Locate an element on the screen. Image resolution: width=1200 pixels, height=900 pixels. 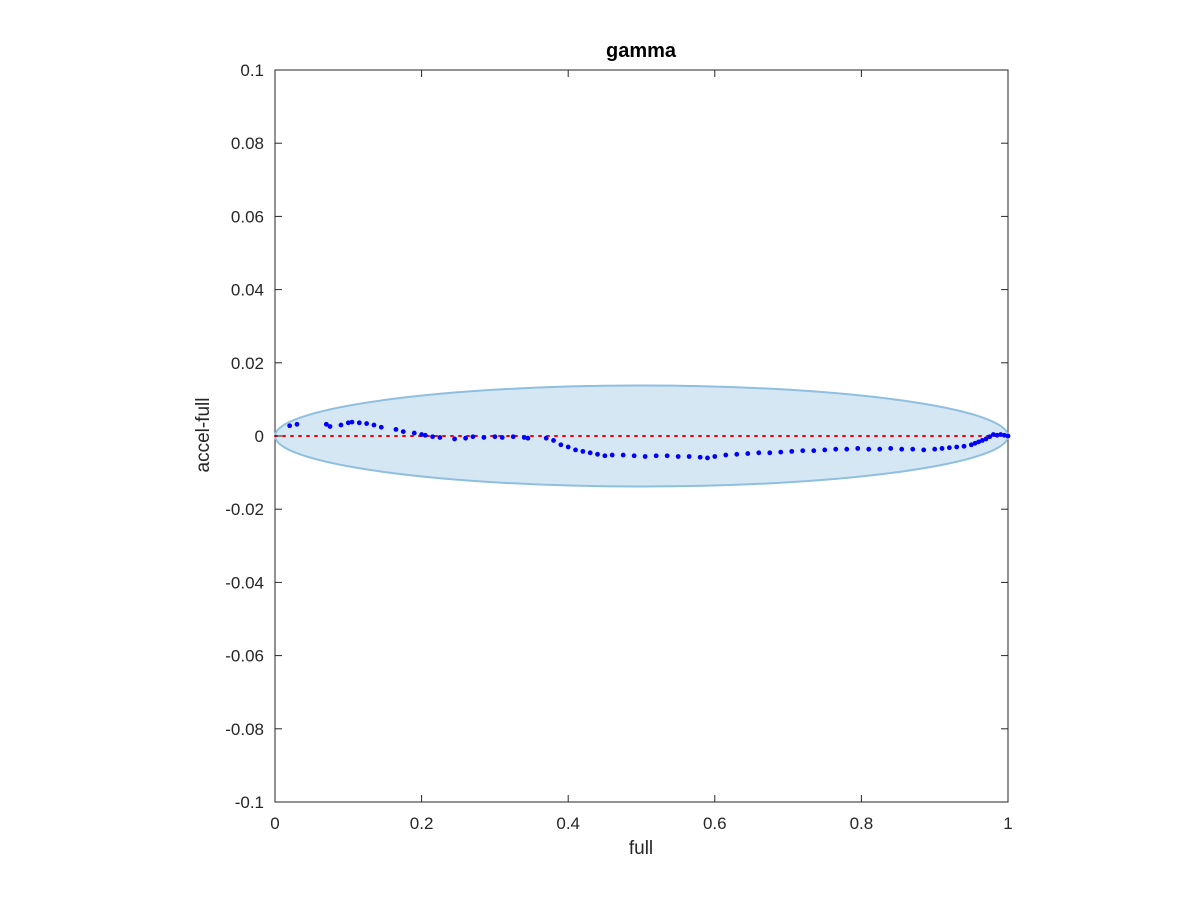
x-axis-label: full is located at coordinates (641, 848).